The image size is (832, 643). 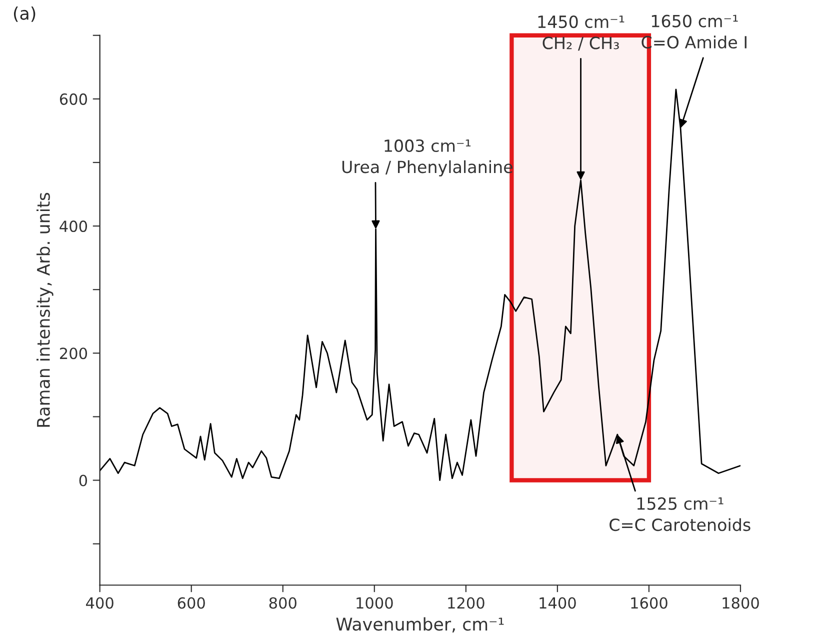 What do you see at coordinates (83, 480) in the screenshot?
I see `y-tick-label: 0` at bounding box center [83, 480].